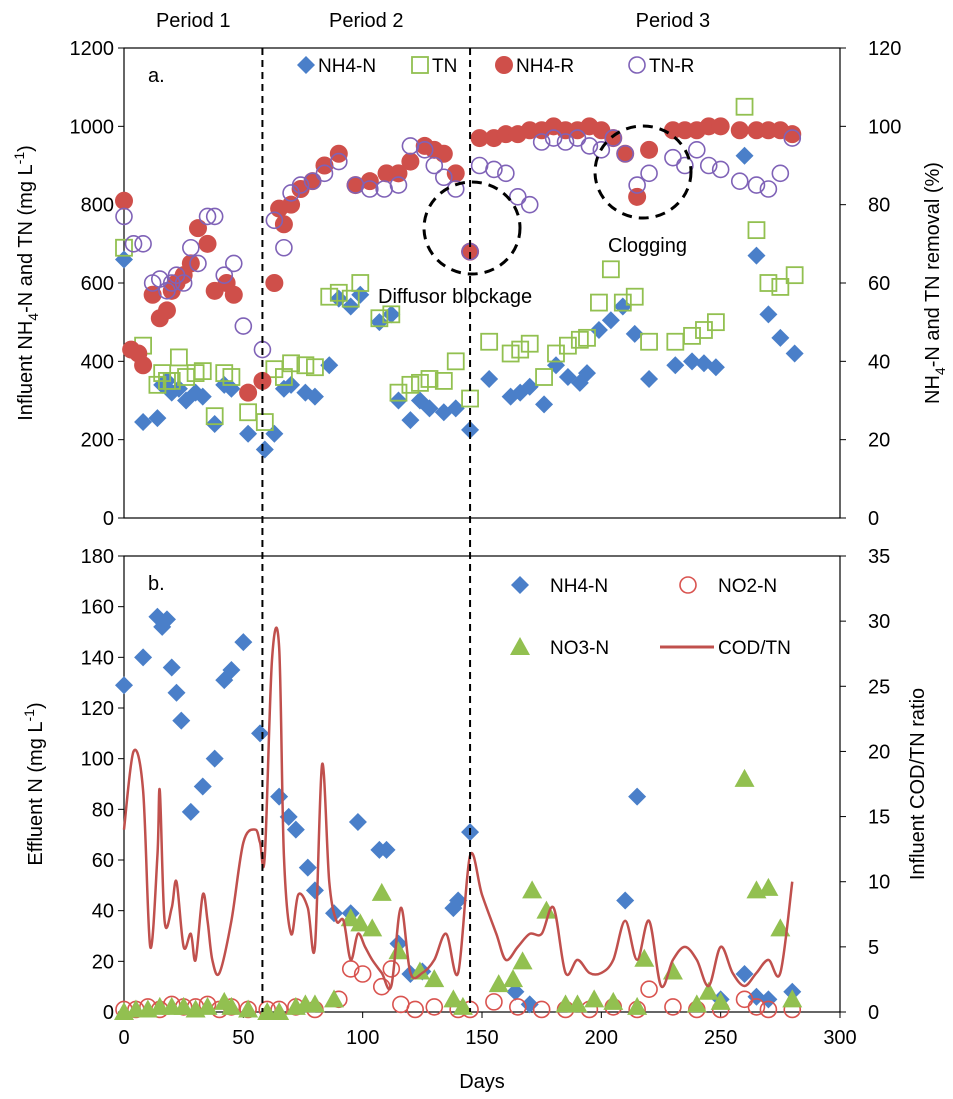 Image resolution: width=953 pixels, height=1099 pixels. I want to click on panel-a-legend: NH4-N TN NH4-R TN-R, so click(495, 66).